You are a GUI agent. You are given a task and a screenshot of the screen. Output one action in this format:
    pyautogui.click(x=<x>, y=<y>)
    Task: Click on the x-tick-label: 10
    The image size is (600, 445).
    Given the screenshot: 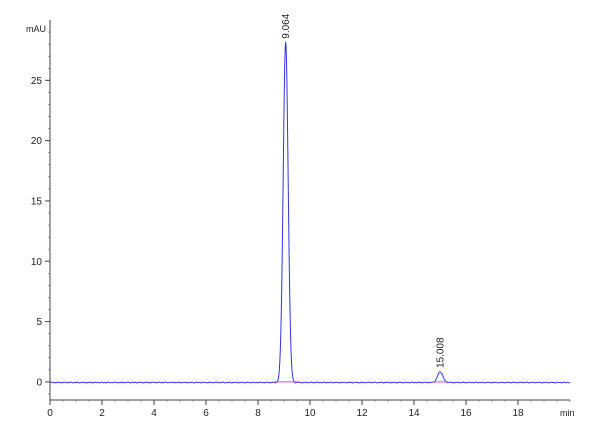 What is the action you would take?
    pyautogui.click(x=310, y=413)
    